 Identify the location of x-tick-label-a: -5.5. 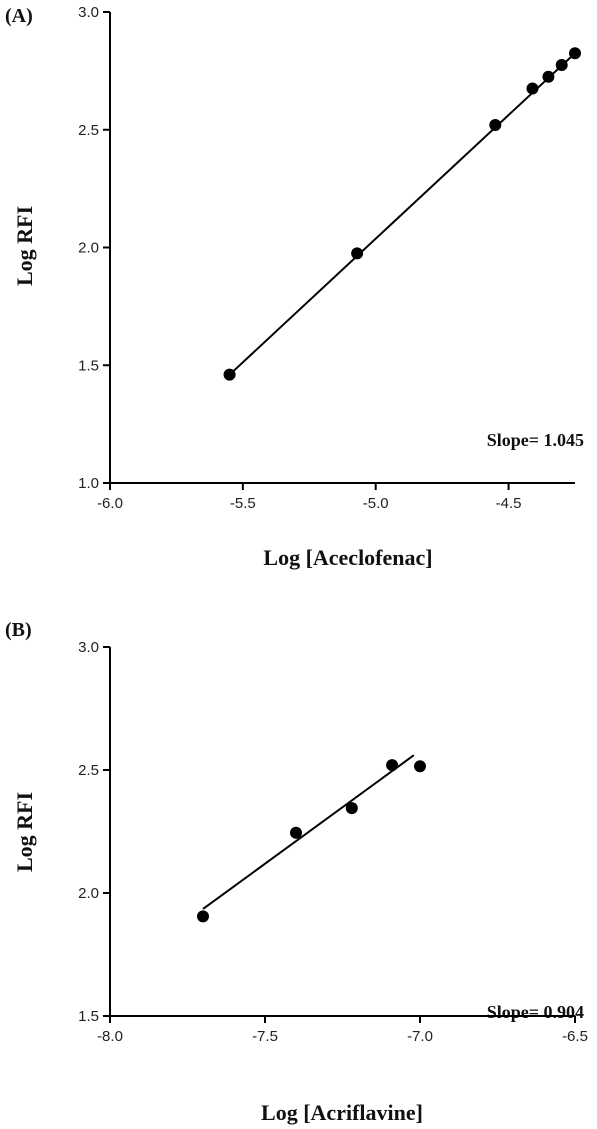
(243, 503).